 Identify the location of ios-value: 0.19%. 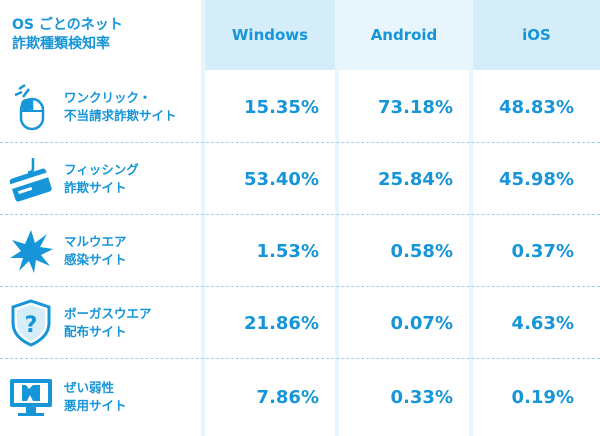
(536, 397).